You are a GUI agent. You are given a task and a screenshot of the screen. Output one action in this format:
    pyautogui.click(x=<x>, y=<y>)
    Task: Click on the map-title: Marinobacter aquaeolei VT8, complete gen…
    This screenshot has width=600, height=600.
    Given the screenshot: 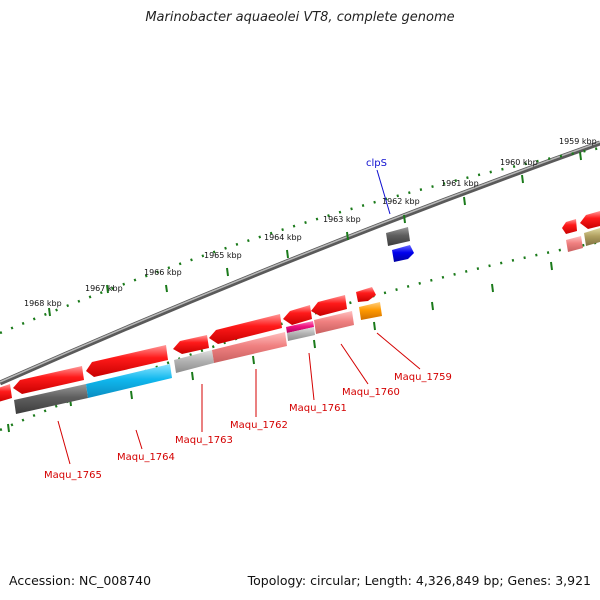 What is the action you would take?
    pyautogui.click(x=300, y=17)
    